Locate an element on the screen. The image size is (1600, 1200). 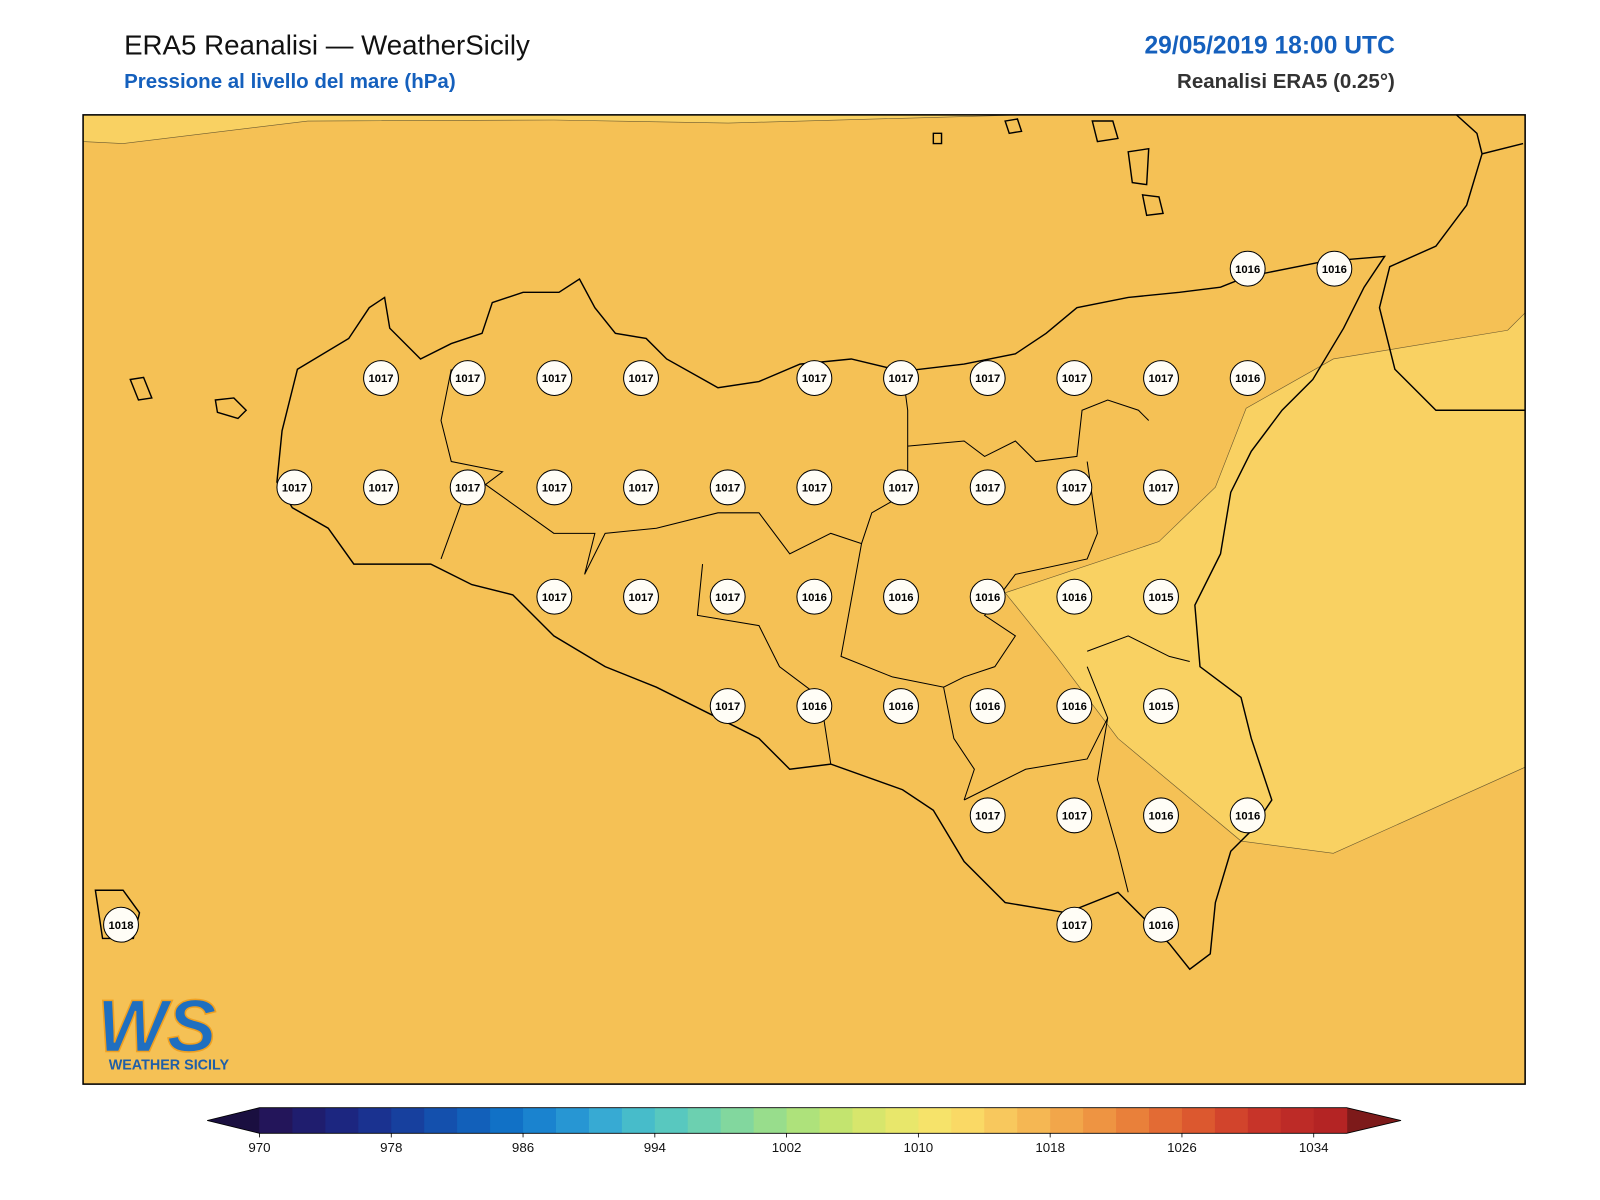
station-value: 1018 is located at coordinates (120, 926).